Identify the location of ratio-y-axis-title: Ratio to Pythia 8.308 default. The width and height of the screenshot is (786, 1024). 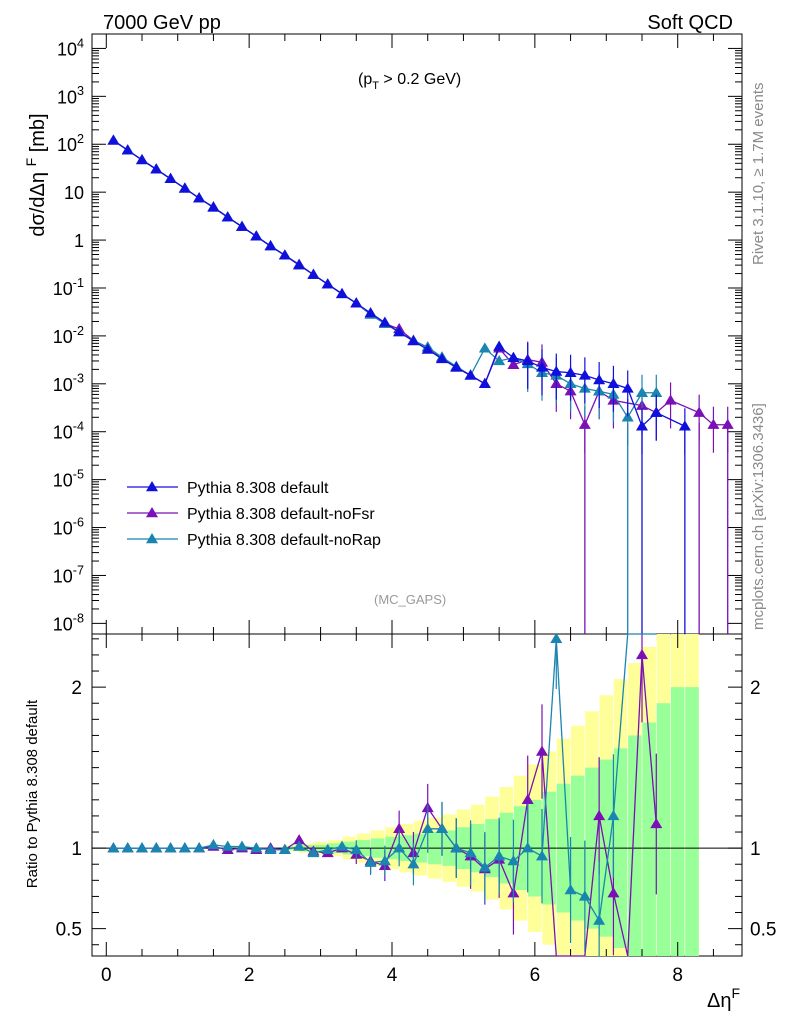
(32, 793).